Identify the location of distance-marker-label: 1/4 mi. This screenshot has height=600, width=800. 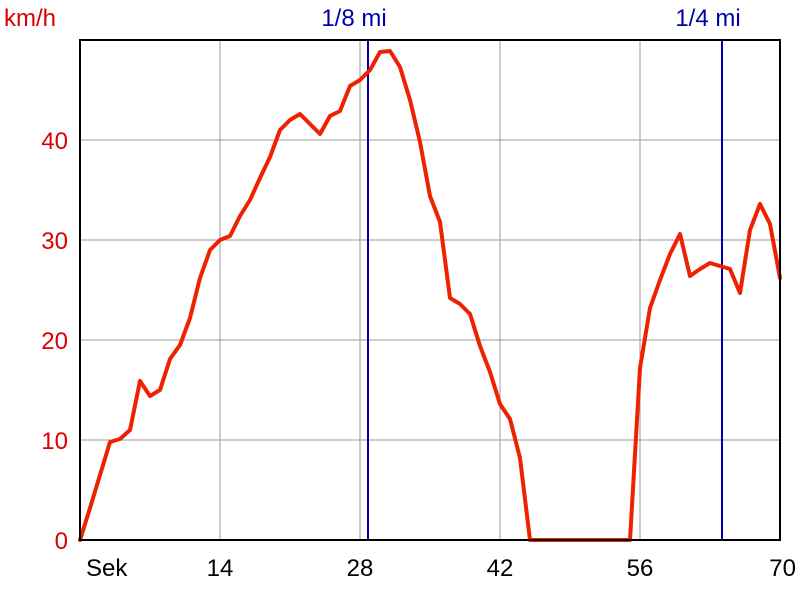
(707, 18).